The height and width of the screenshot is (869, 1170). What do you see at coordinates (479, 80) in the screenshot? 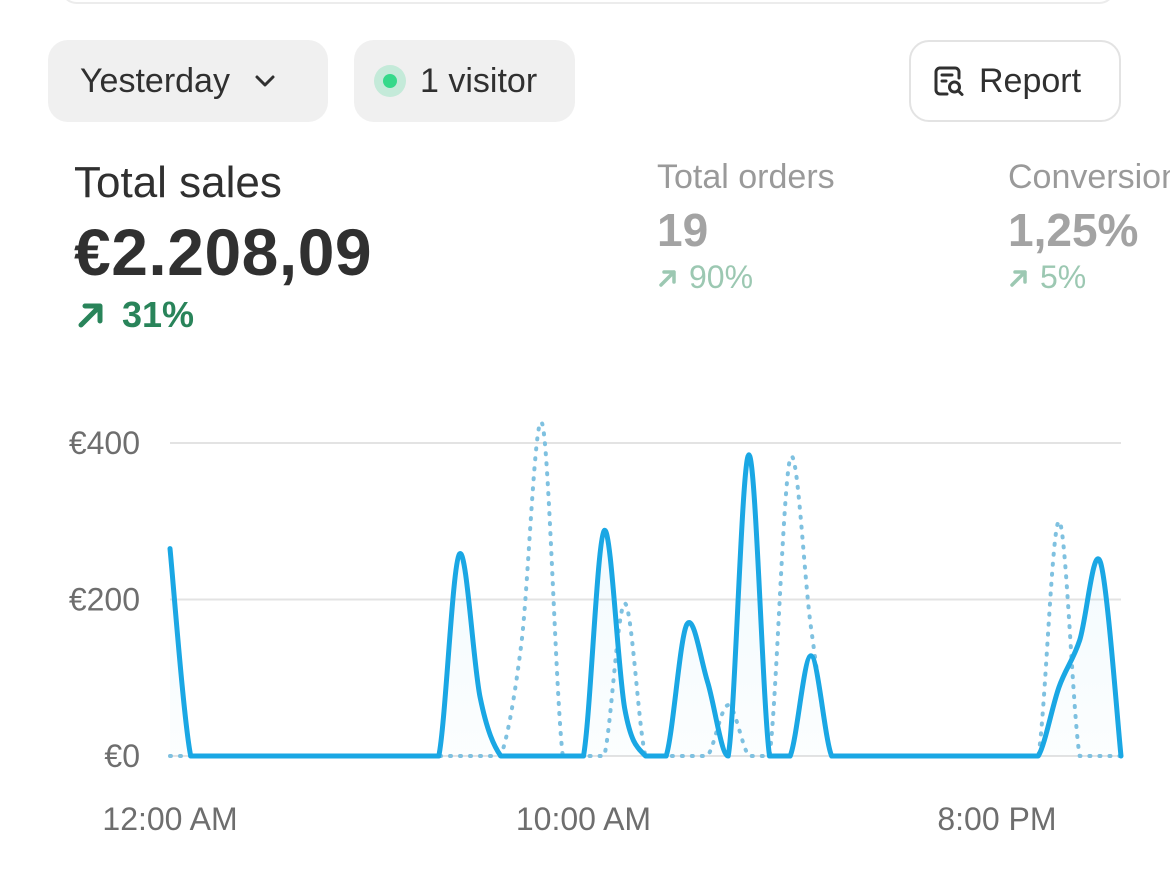
I see `live-visitors-label: 1 visitor` at bounding box center [479, 80].